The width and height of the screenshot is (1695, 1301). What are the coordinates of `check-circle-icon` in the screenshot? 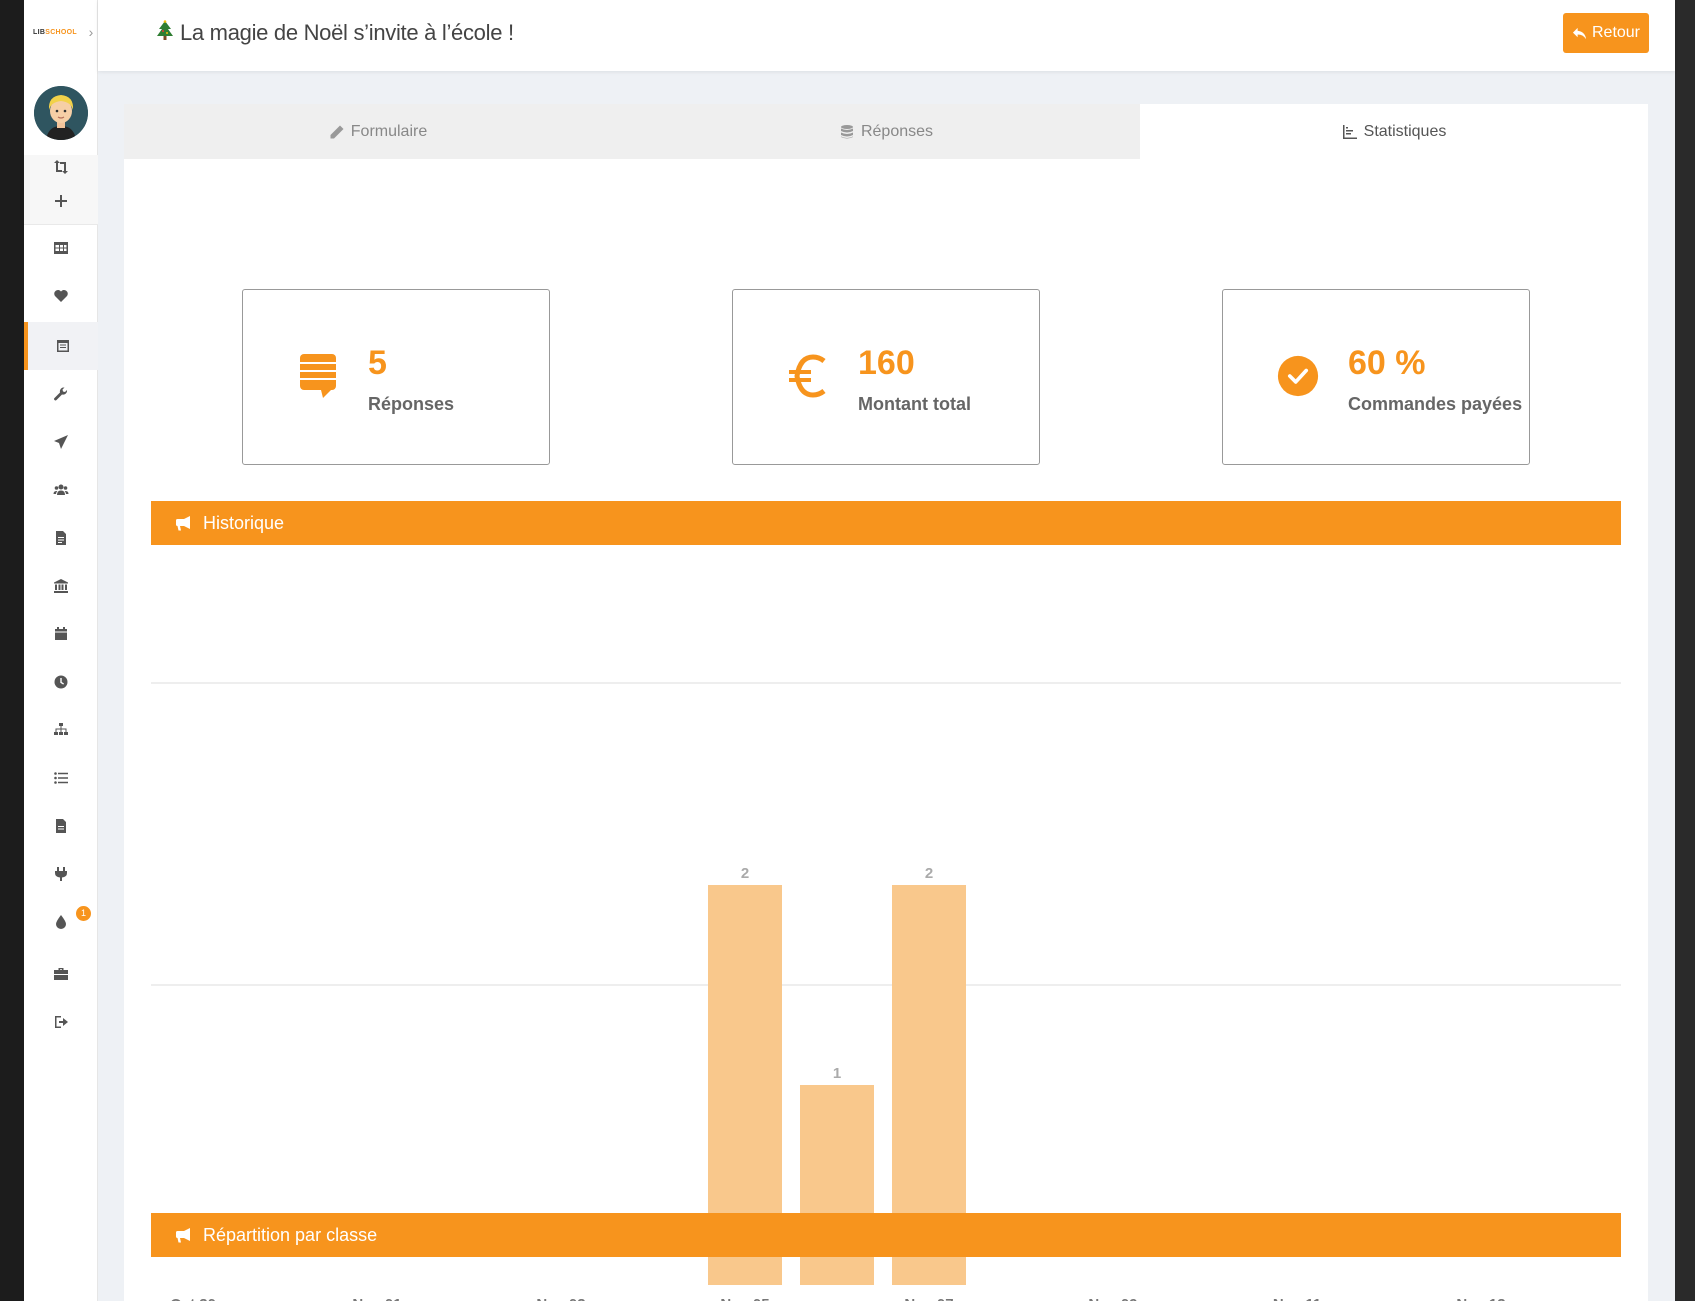 It's located at (1298, 376).